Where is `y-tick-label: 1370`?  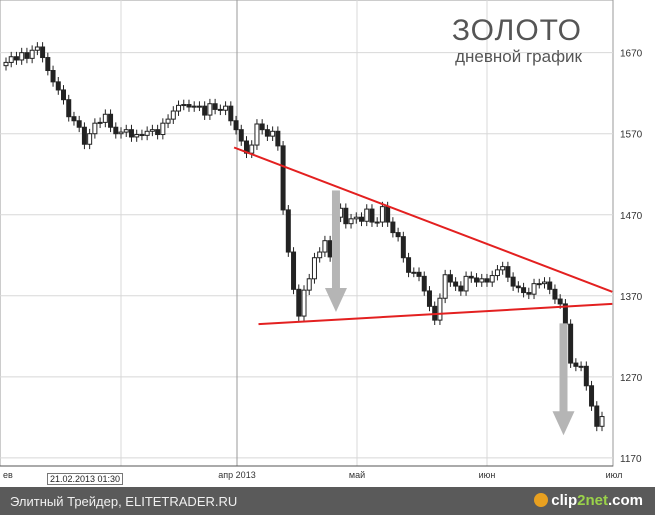 y-tick-label: 1370 is located at coordinates (631, 297).